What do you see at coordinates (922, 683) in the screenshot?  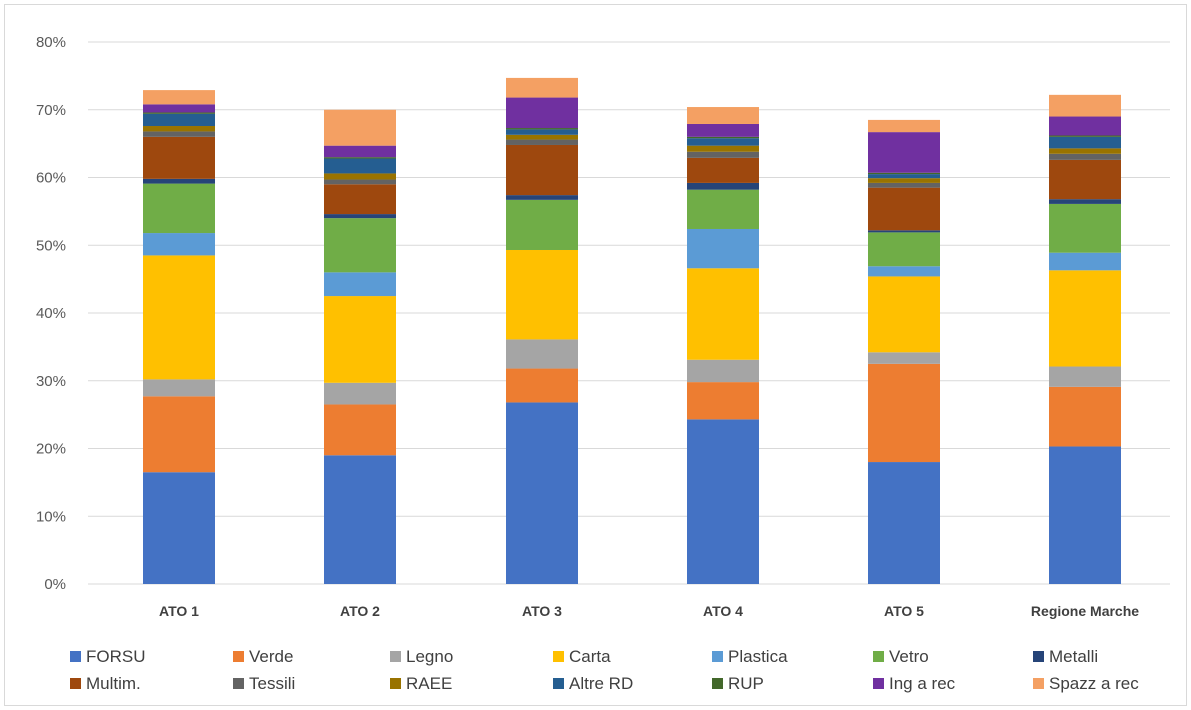 I see `legend-label: Ing a rec` at bounding box center [922, 683].